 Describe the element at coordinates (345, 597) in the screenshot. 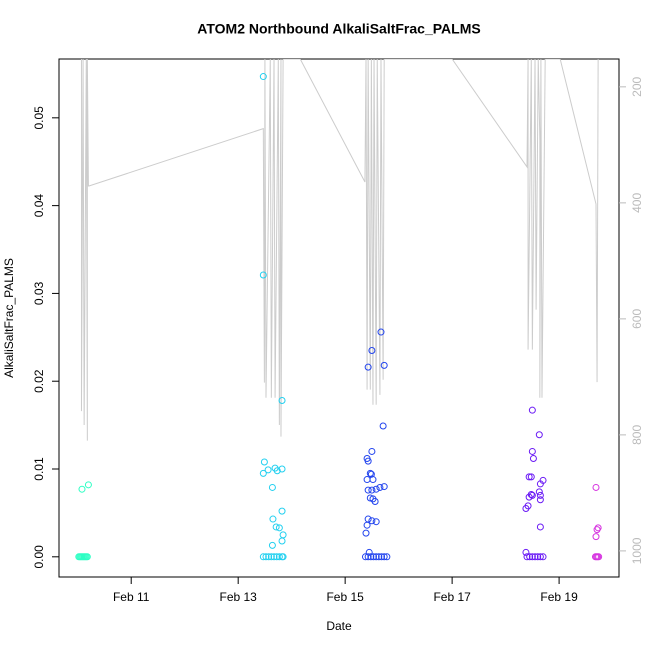

I see `x-tick-label: Feb 15` at that location.